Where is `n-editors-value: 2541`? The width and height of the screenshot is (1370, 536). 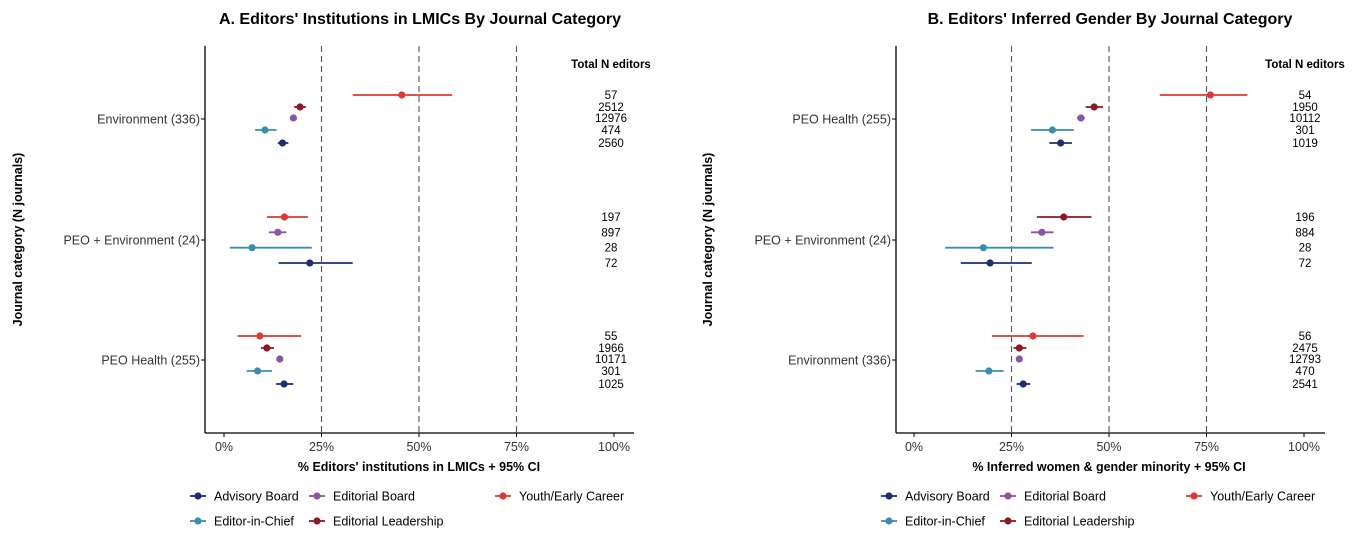 n-editors-value: 2541 is located at coordinates (1305, 385).